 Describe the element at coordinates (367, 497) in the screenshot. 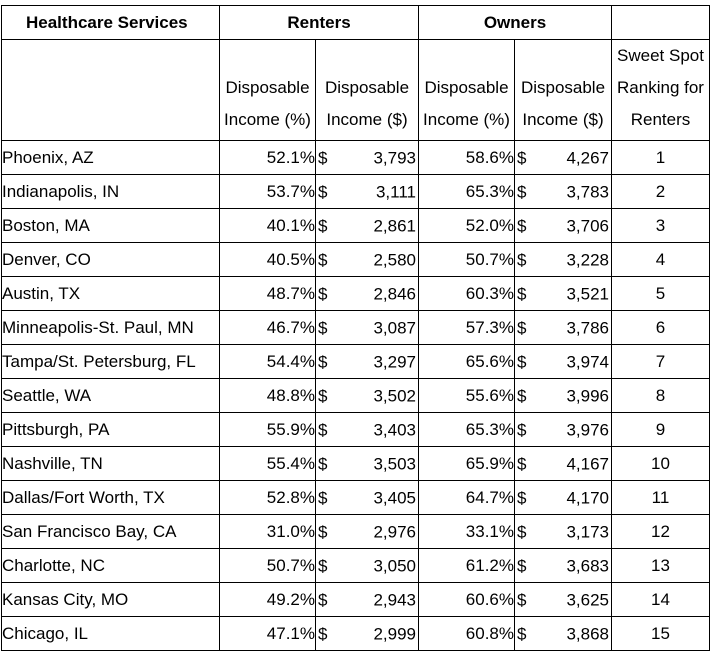

I see `renter-usd-cell: $ 3,405` at that location.